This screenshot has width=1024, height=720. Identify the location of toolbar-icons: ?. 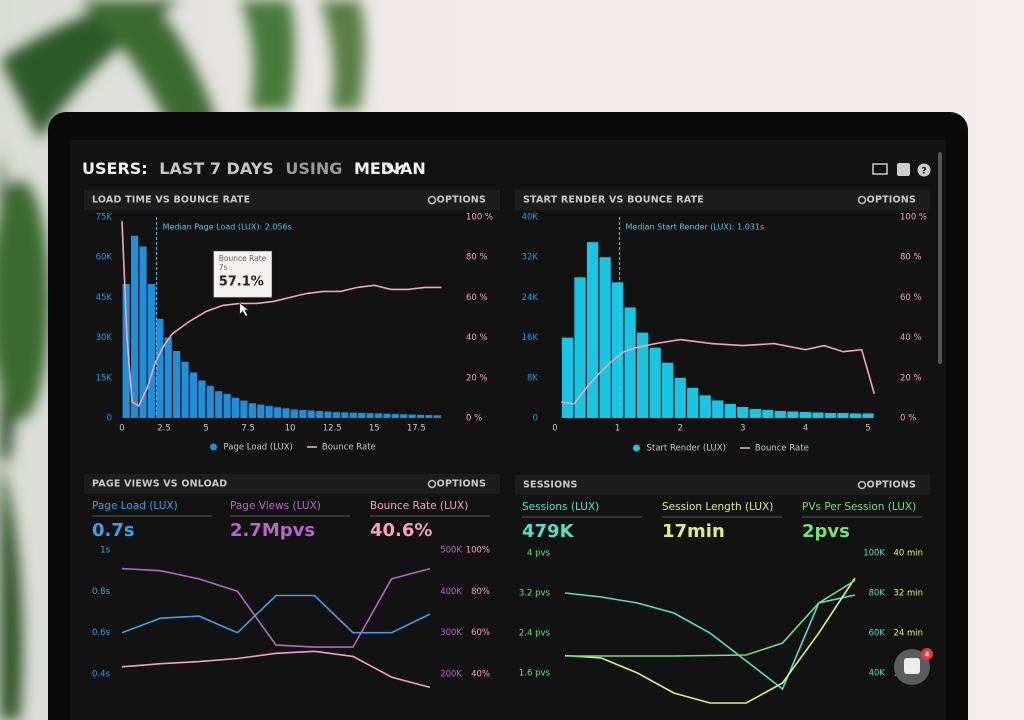
(901, 170).